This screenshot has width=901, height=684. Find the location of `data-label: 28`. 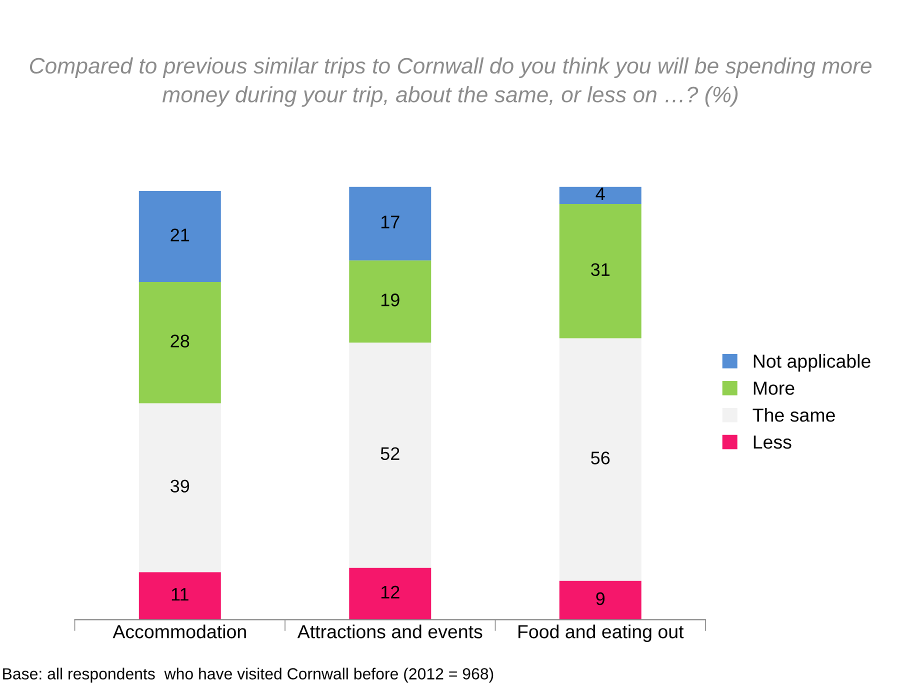

data-label: 28 is located at coordinates (180, 341).